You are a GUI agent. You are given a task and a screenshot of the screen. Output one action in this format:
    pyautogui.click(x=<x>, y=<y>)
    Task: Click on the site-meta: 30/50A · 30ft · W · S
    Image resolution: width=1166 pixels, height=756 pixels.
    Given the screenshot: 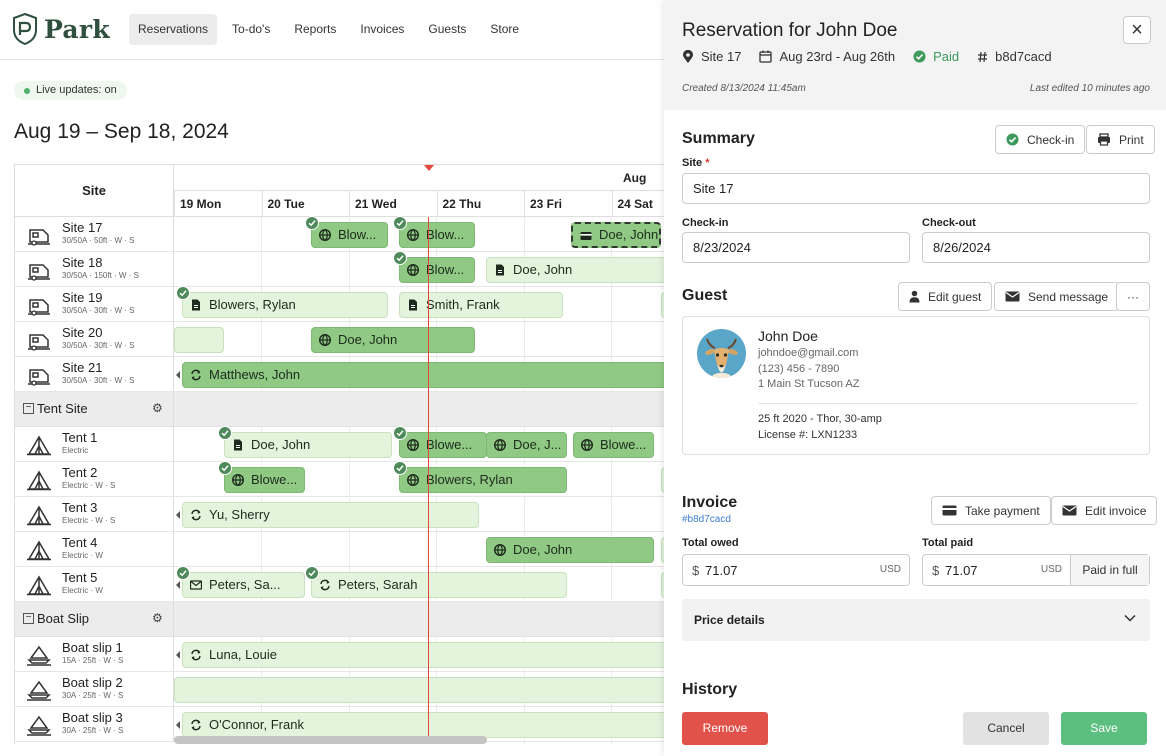 What is the action you would take?
    pyautogui.click(x=98, y=380)
    